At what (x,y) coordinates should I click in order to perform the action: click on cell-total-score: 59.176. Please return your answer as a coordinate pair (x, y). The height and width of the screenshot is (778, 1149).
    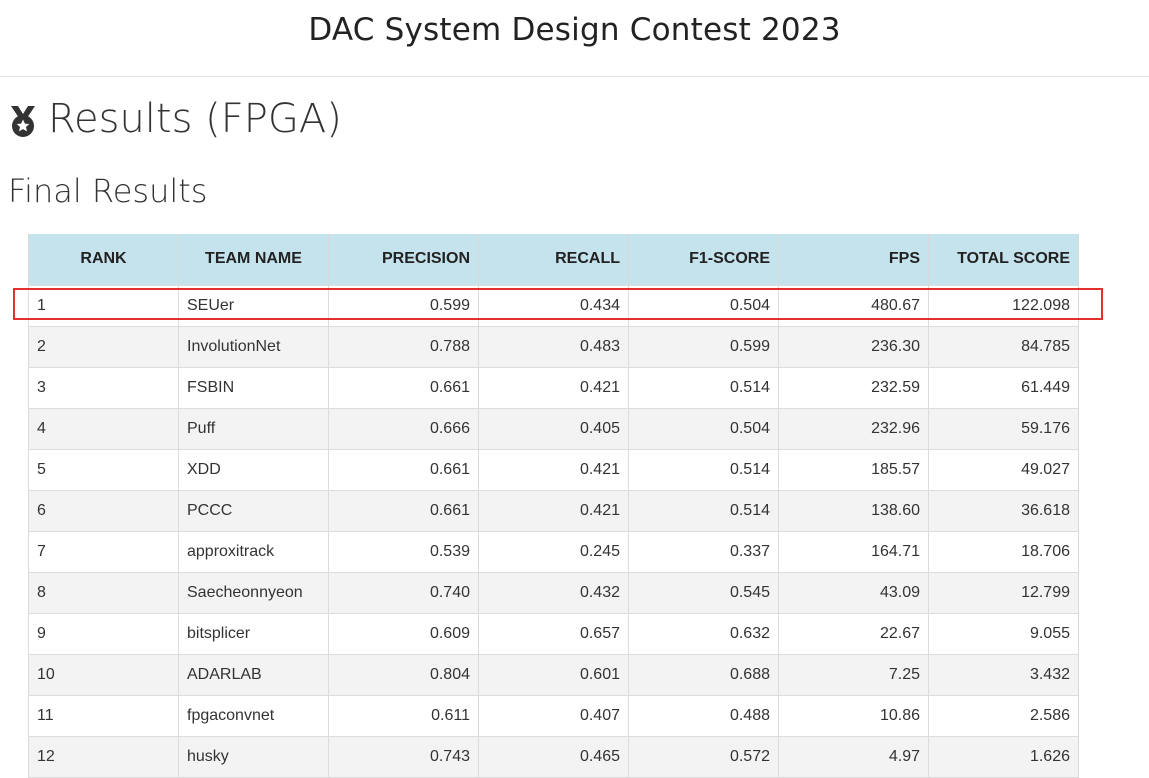
    Looking at the image, I should click on (1003, 428).